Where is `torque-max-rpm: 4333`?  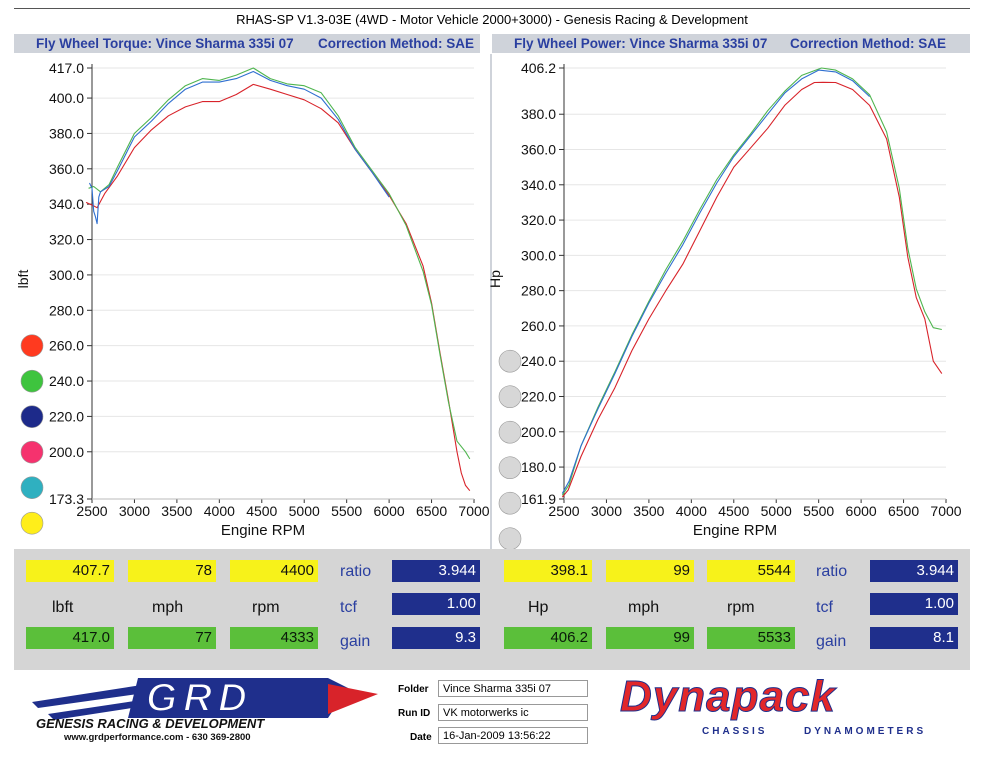
torque-max-rpm: 4333 is located at coordinates (274, 638).